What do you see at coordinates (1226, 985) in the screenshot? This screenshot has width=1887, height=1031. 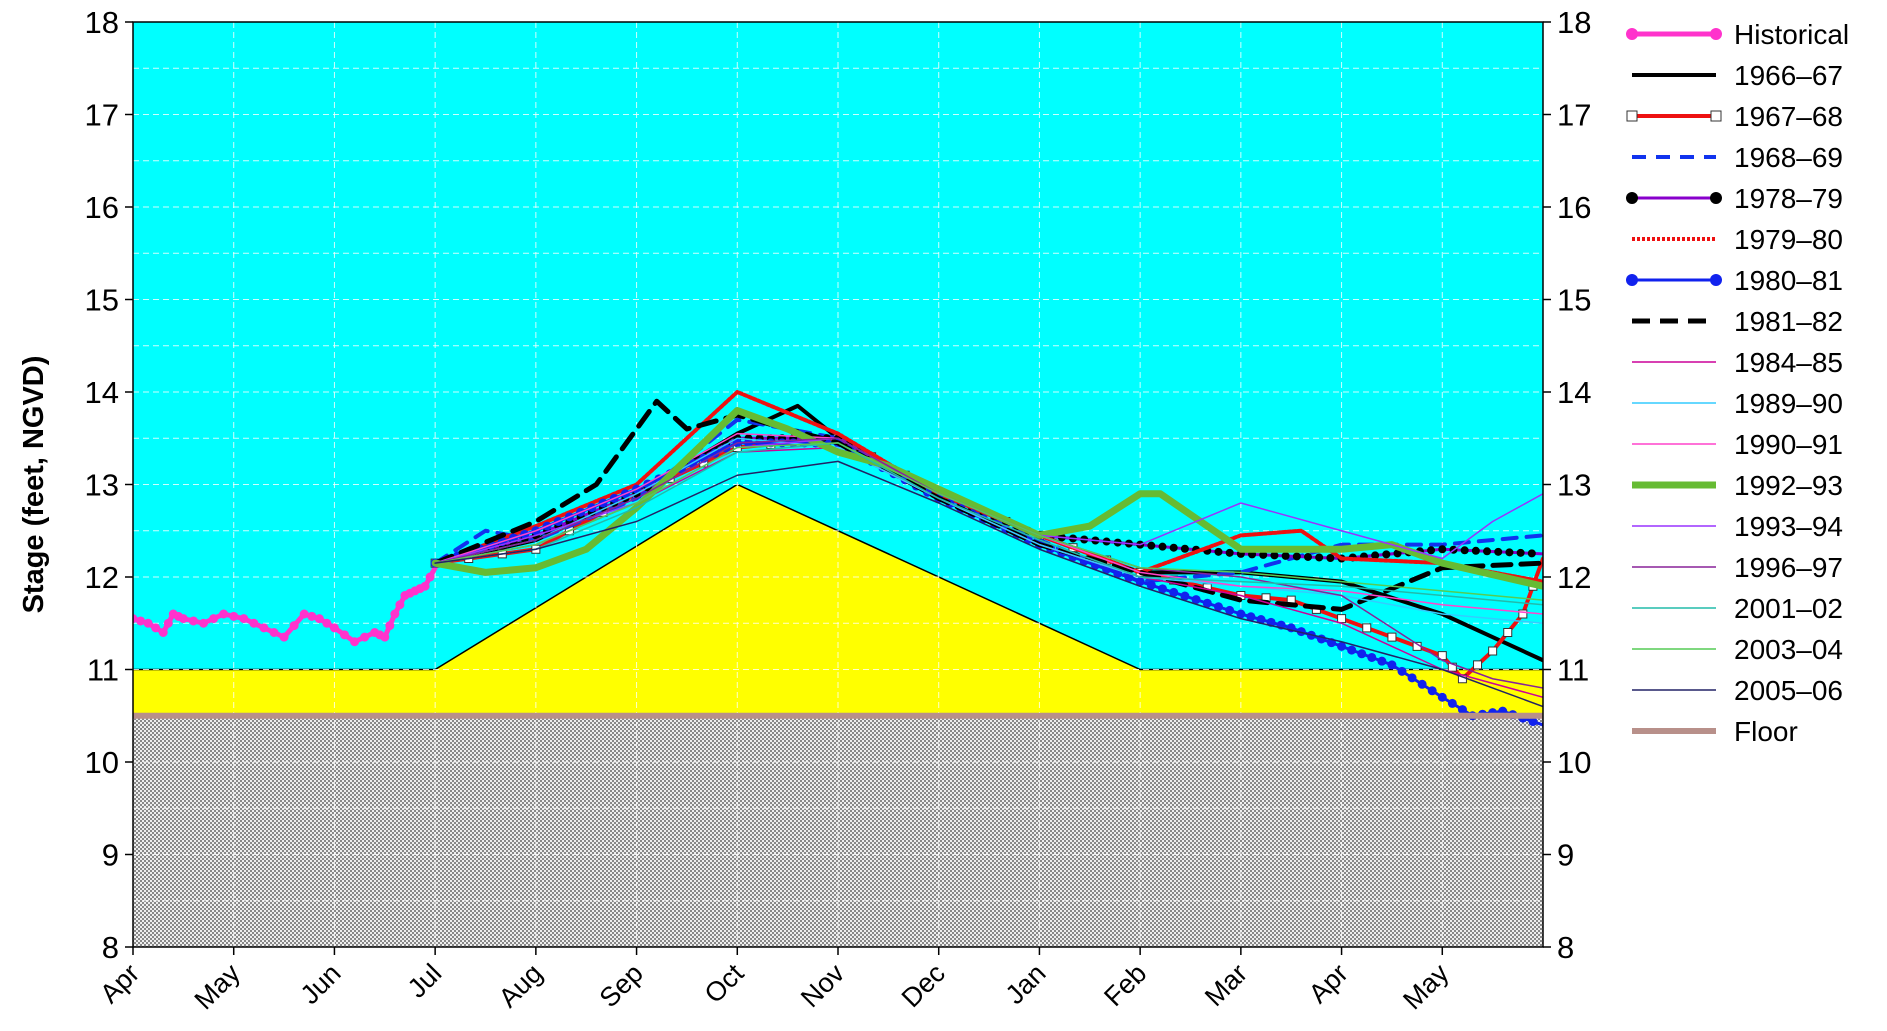 I see `x-tick-label: Mar` at bounding box center [1226, 985].